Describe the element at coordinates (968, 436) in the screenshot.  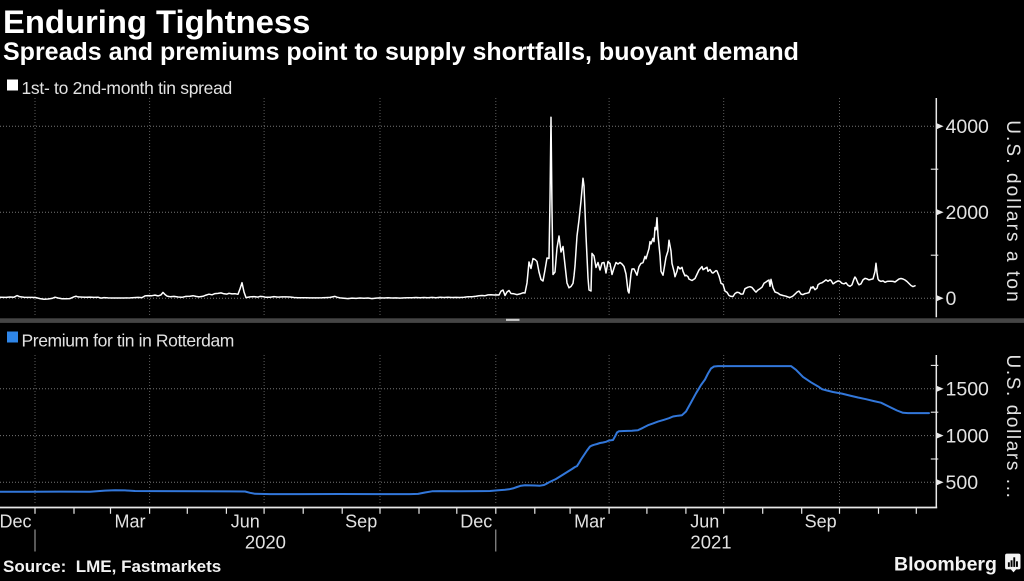
I see `svg-text: 1000` at that location.